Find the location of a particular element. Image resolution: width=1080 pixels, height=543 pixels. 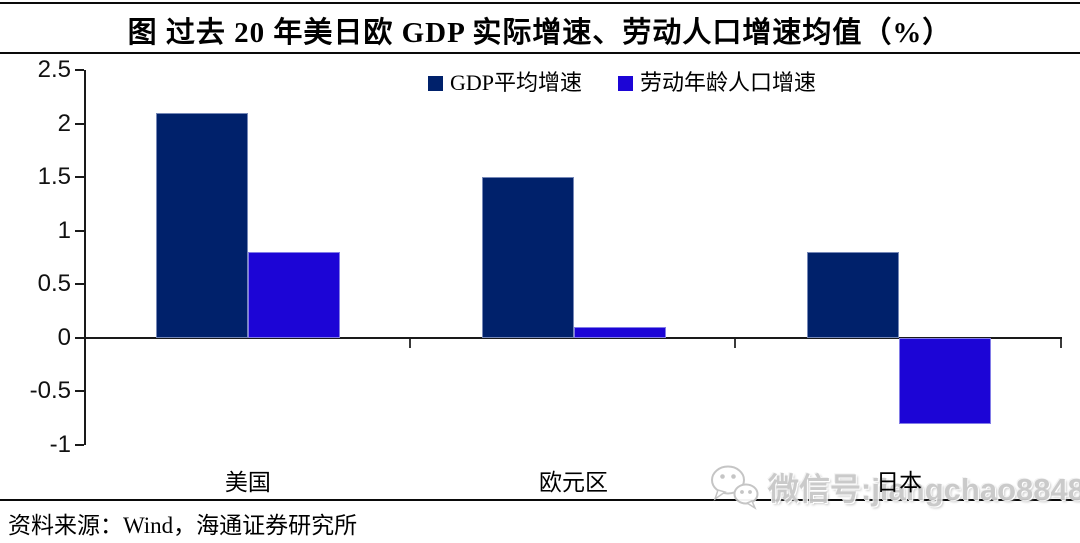

y-tick-label: -0.5 is located at coordinates (50, 391).